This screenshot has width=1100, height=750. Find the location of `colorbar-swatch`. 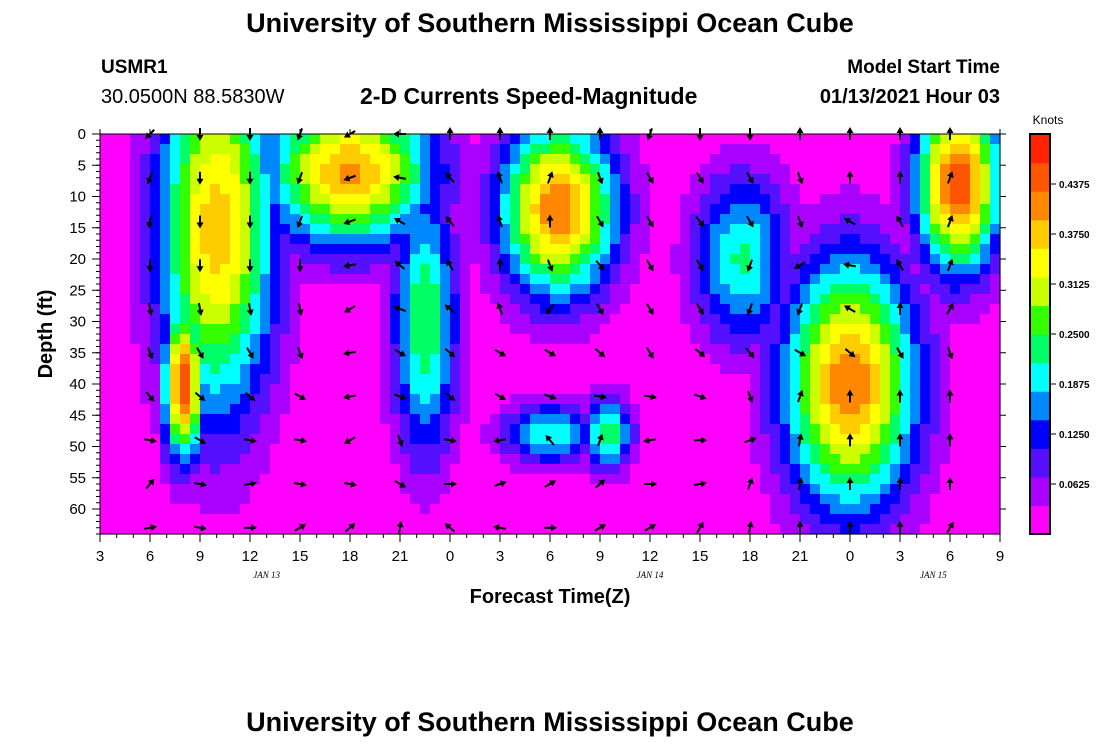

colorbar-swatch is located at coordinates (1040, 377).